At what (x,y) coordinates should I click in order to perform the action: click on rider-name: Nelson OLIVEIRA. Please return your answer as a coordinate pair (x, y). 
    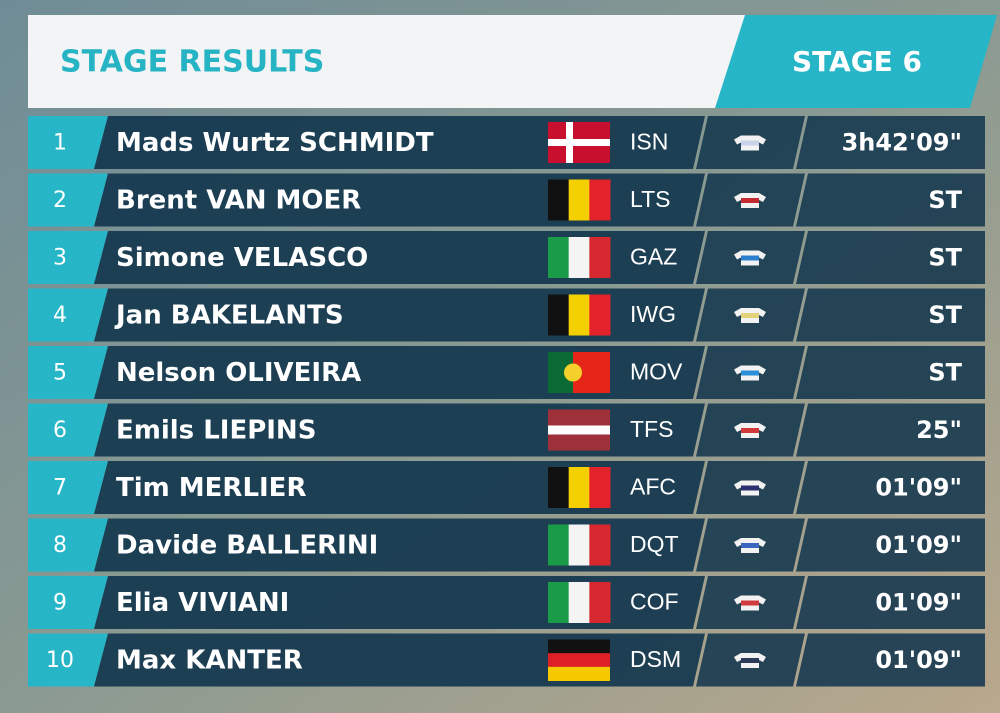
    Looking at the image, I should click on (238, 373).